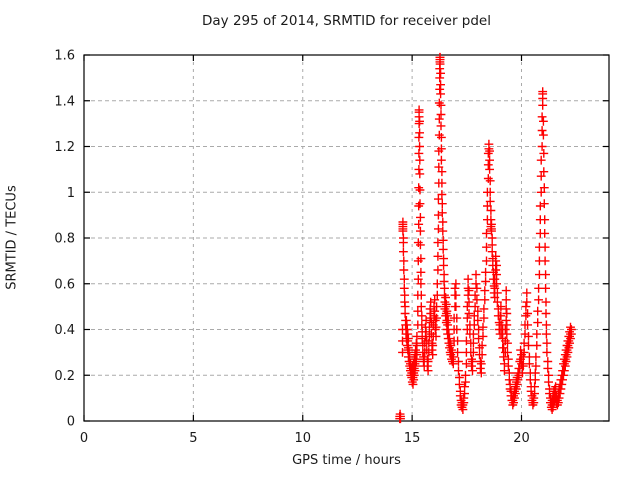  I want to click on x-tick-label: 15, so click(412, 438).